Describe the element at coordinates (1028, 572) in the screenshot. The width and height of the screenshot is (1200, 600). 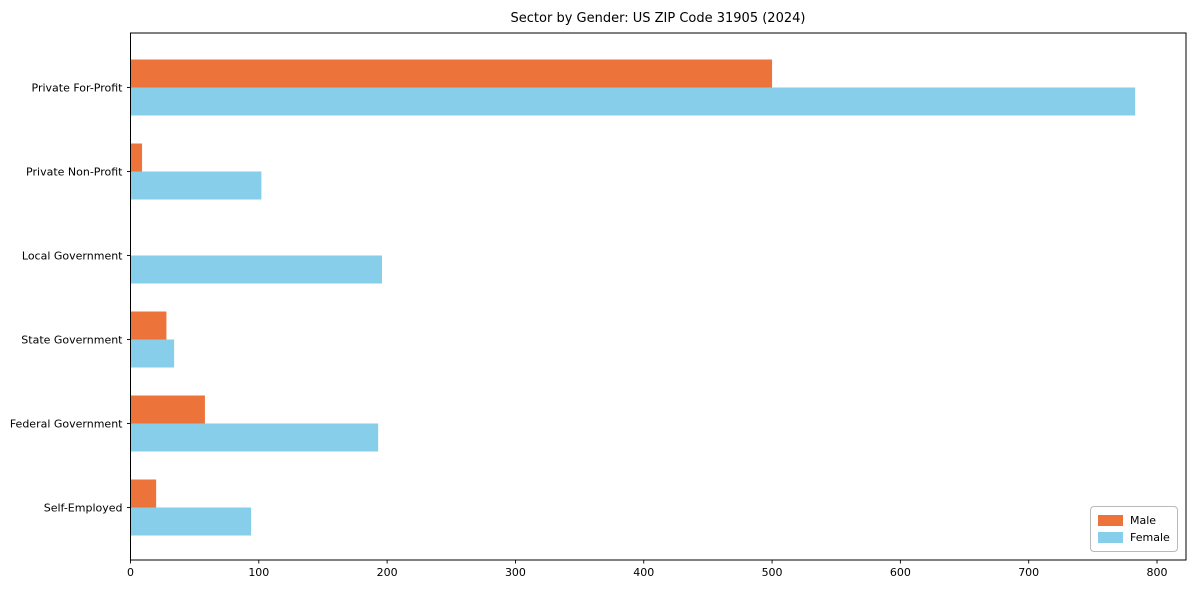
I see `x-tick-label-700: 700` at that location.